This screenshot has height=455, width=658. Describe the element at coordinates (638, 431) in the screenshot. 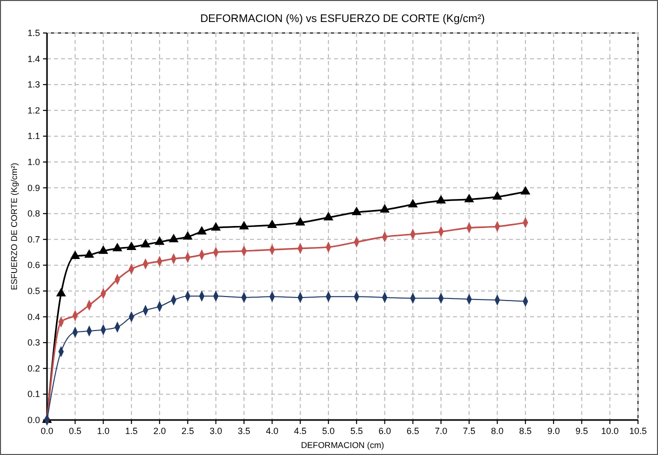

I see `x-tick-label: 10.5` at that location.